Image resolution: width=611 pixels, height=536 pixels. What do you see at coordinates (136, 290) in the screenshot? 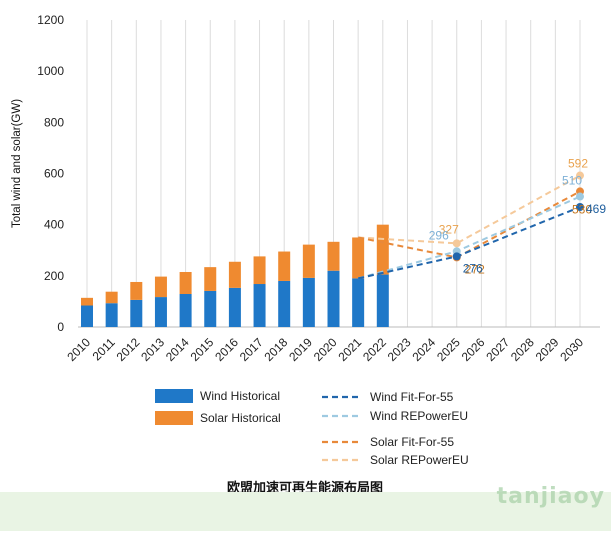
I see `bar-solar-2012` at bounding box center [136, 290].